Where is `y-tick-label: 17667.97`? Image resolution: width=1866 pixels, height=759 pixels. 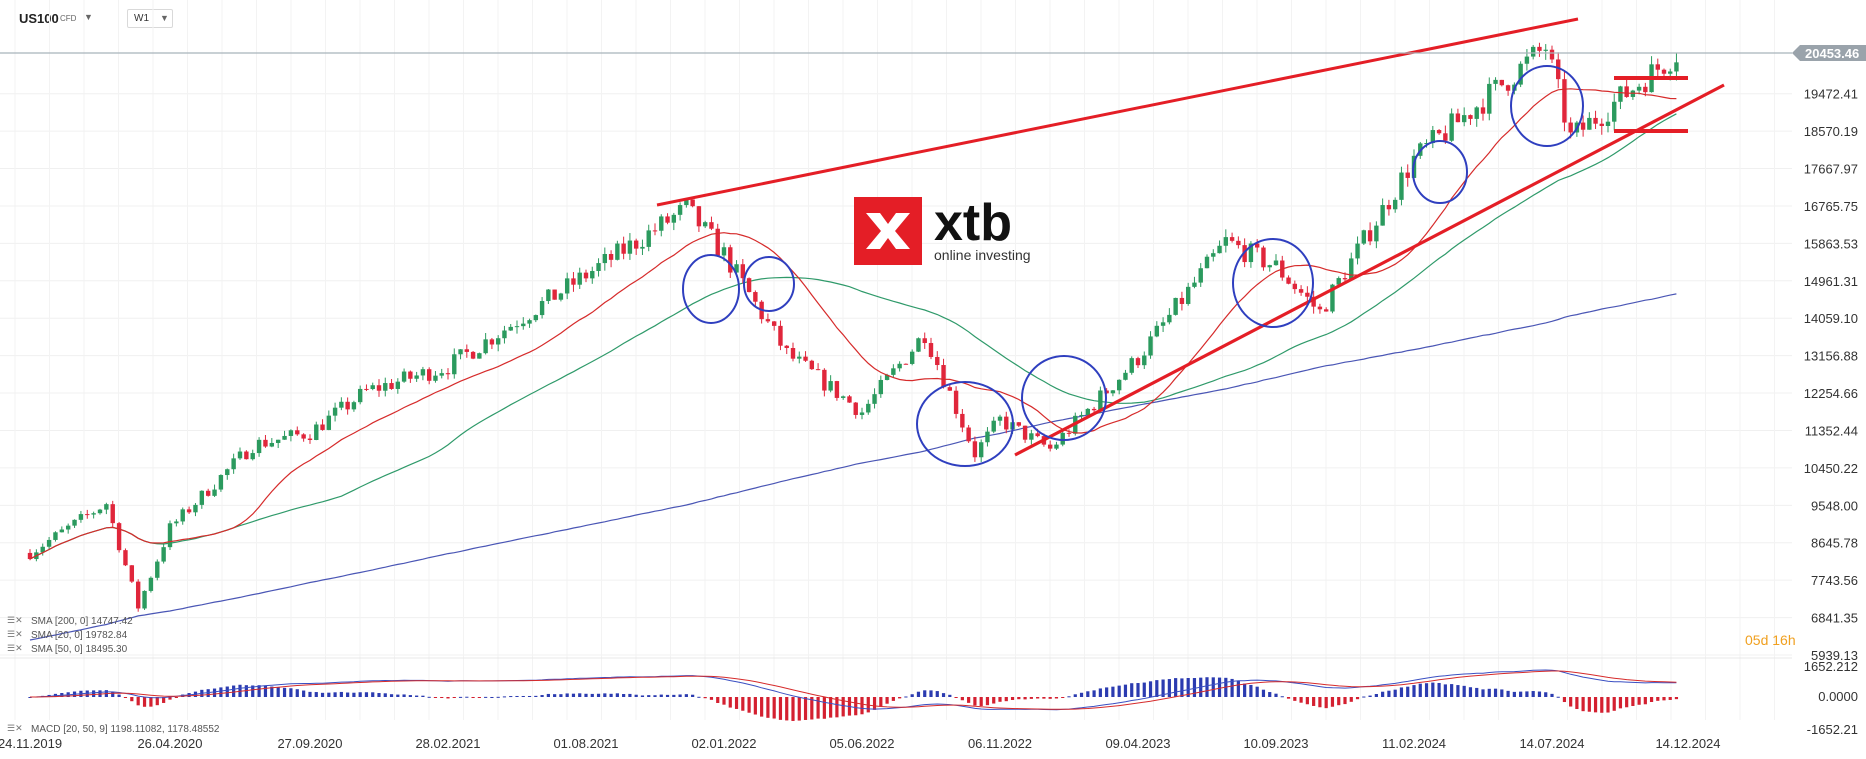 y-tick-label: 17667.97 is located at coordinates (1831, 169).